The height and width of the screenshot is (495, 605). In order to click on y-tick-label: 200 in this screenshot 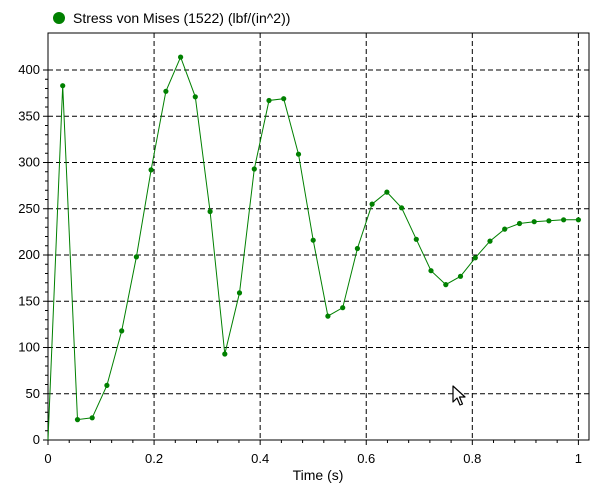, I will do `click(29, 254)`.